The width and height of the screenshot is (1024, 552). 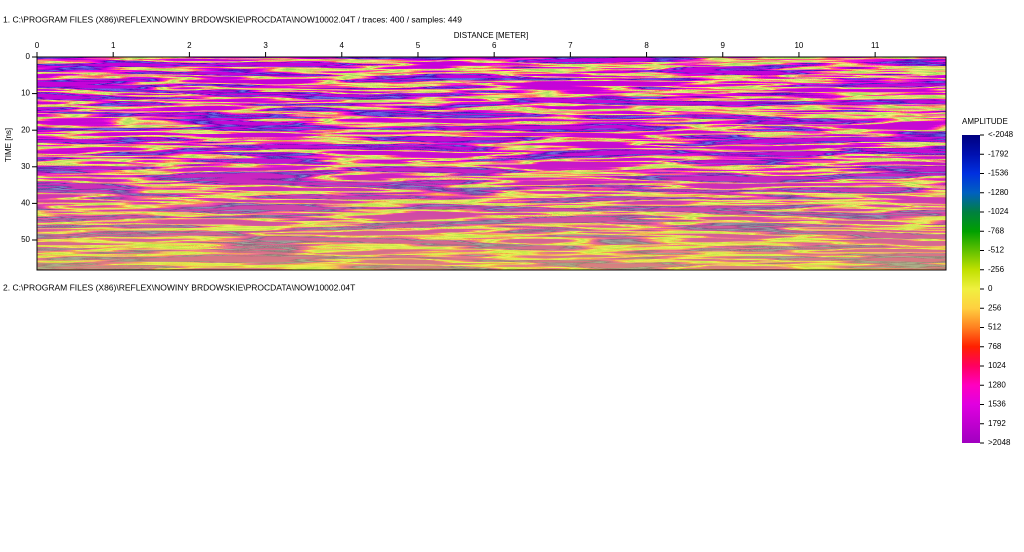 I want to click on colorbar-tick-label: >2048, so click(x=999, y=442).